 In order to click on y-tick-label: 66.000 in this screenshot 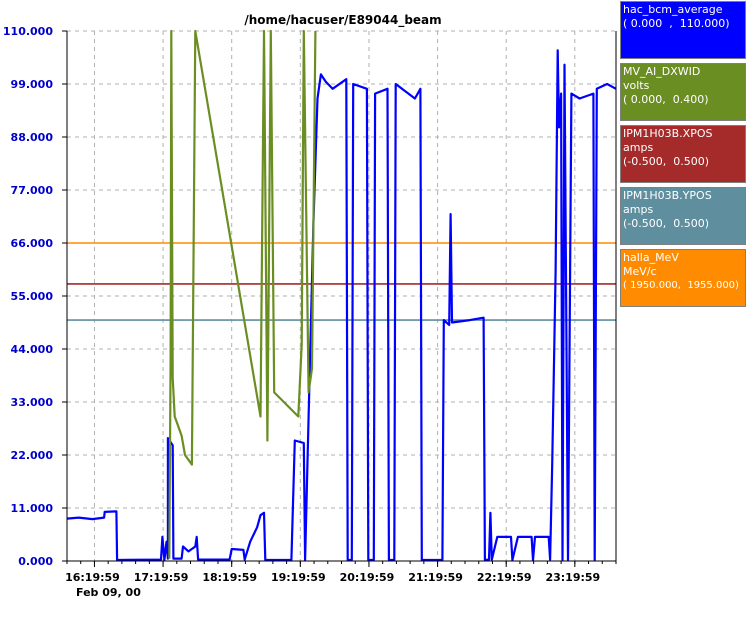, I will do `click(32, 243)`.